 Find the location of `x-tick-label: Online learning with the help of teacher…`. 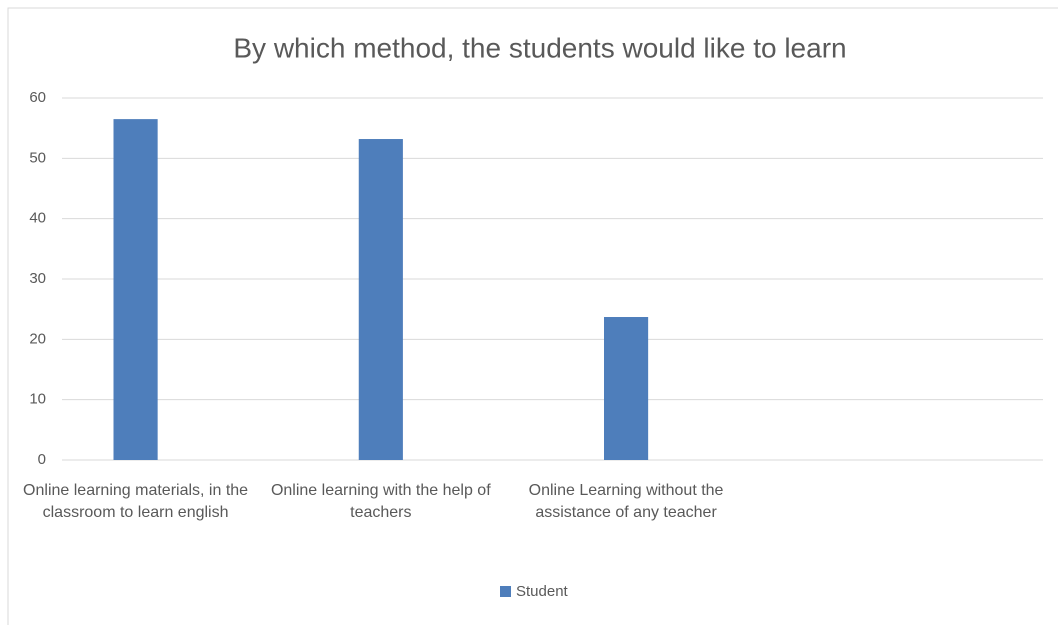

x-tick-label: Online learning with the help of teacher… is located at coordinates (380, 501).